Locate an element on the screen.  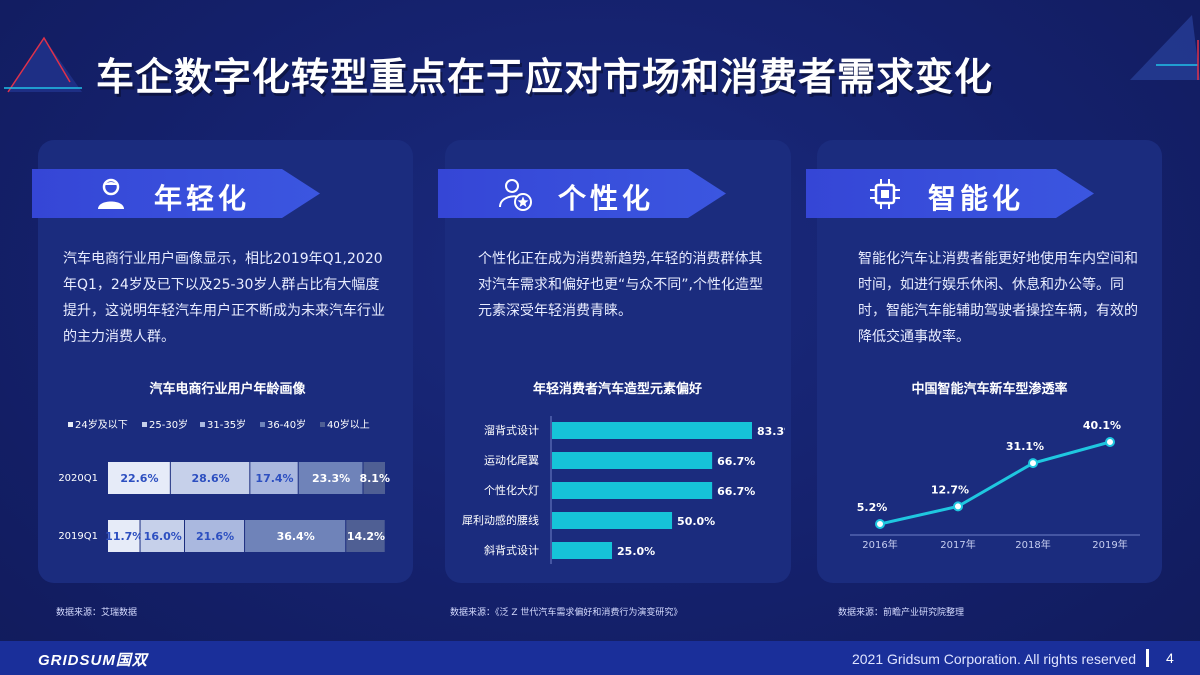
category-label: 个性化大灯 is located at coordinates (511, 490).